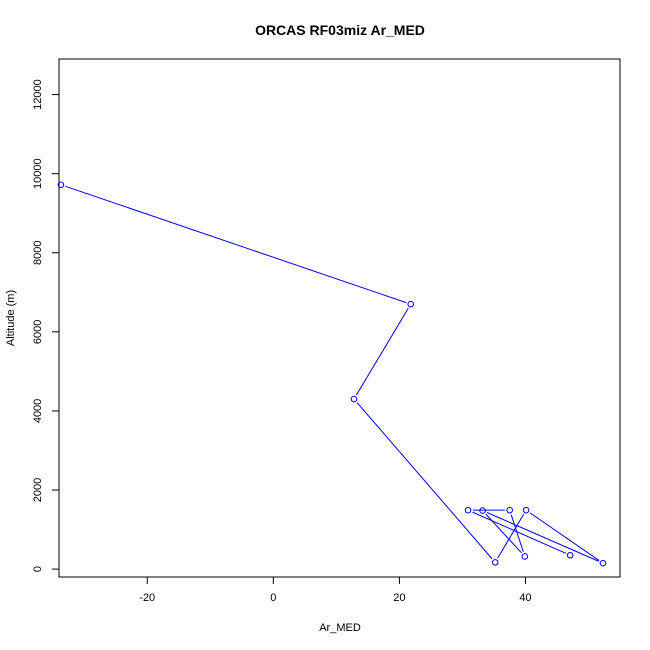 The height and width of the screenshot is (650, 650). Describe the element at coordinates (399, 598) in the screenshot. I see `x-tick-label: 20` at that location.